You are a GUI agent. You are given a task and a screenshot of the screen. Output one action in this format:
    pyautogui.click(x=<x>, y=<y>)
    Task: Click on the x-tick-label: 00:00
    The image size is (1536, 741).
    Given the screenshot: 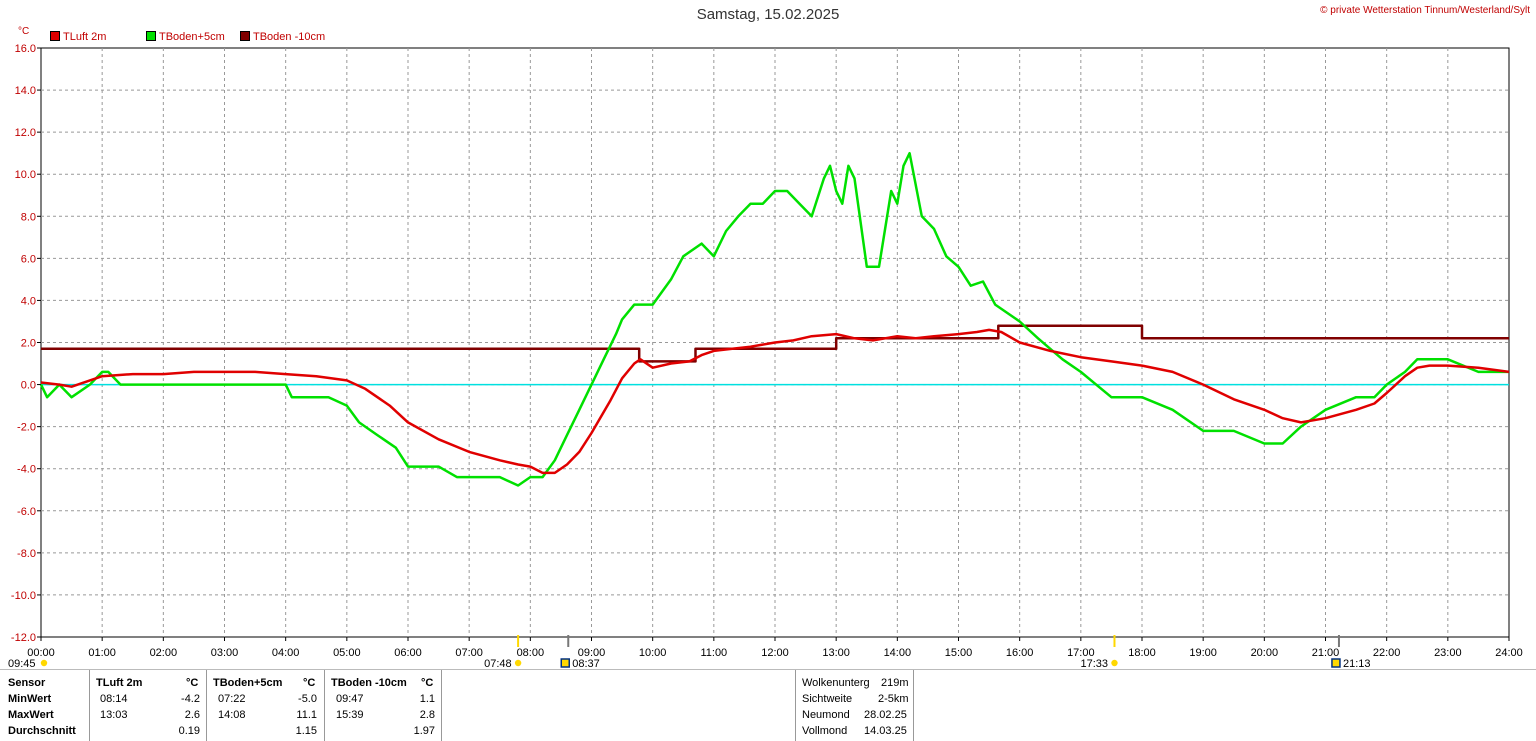 What is the action you would take?
    pyautogui.click(x=41, y=653)
    